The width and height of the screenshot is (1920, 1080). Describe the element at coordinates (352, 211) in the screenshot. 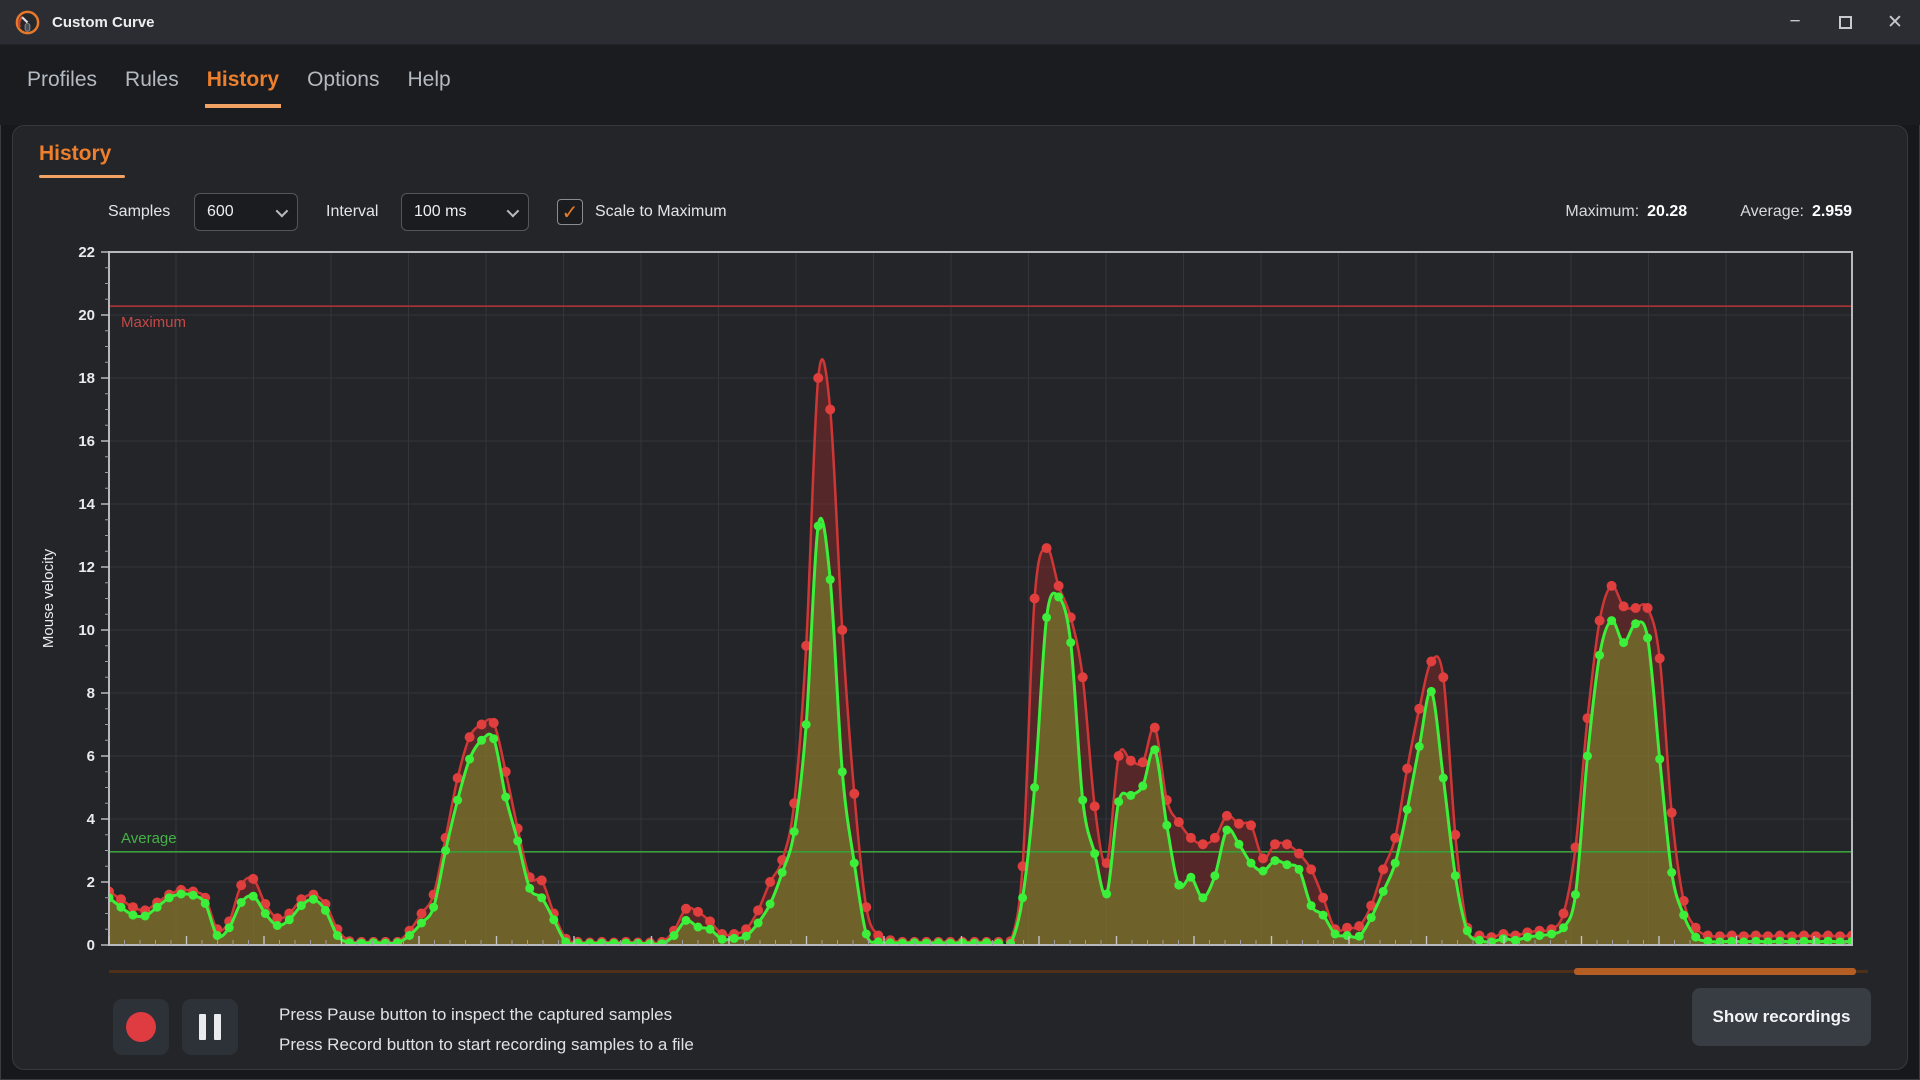

I see `interval-label: Interval` at that location.